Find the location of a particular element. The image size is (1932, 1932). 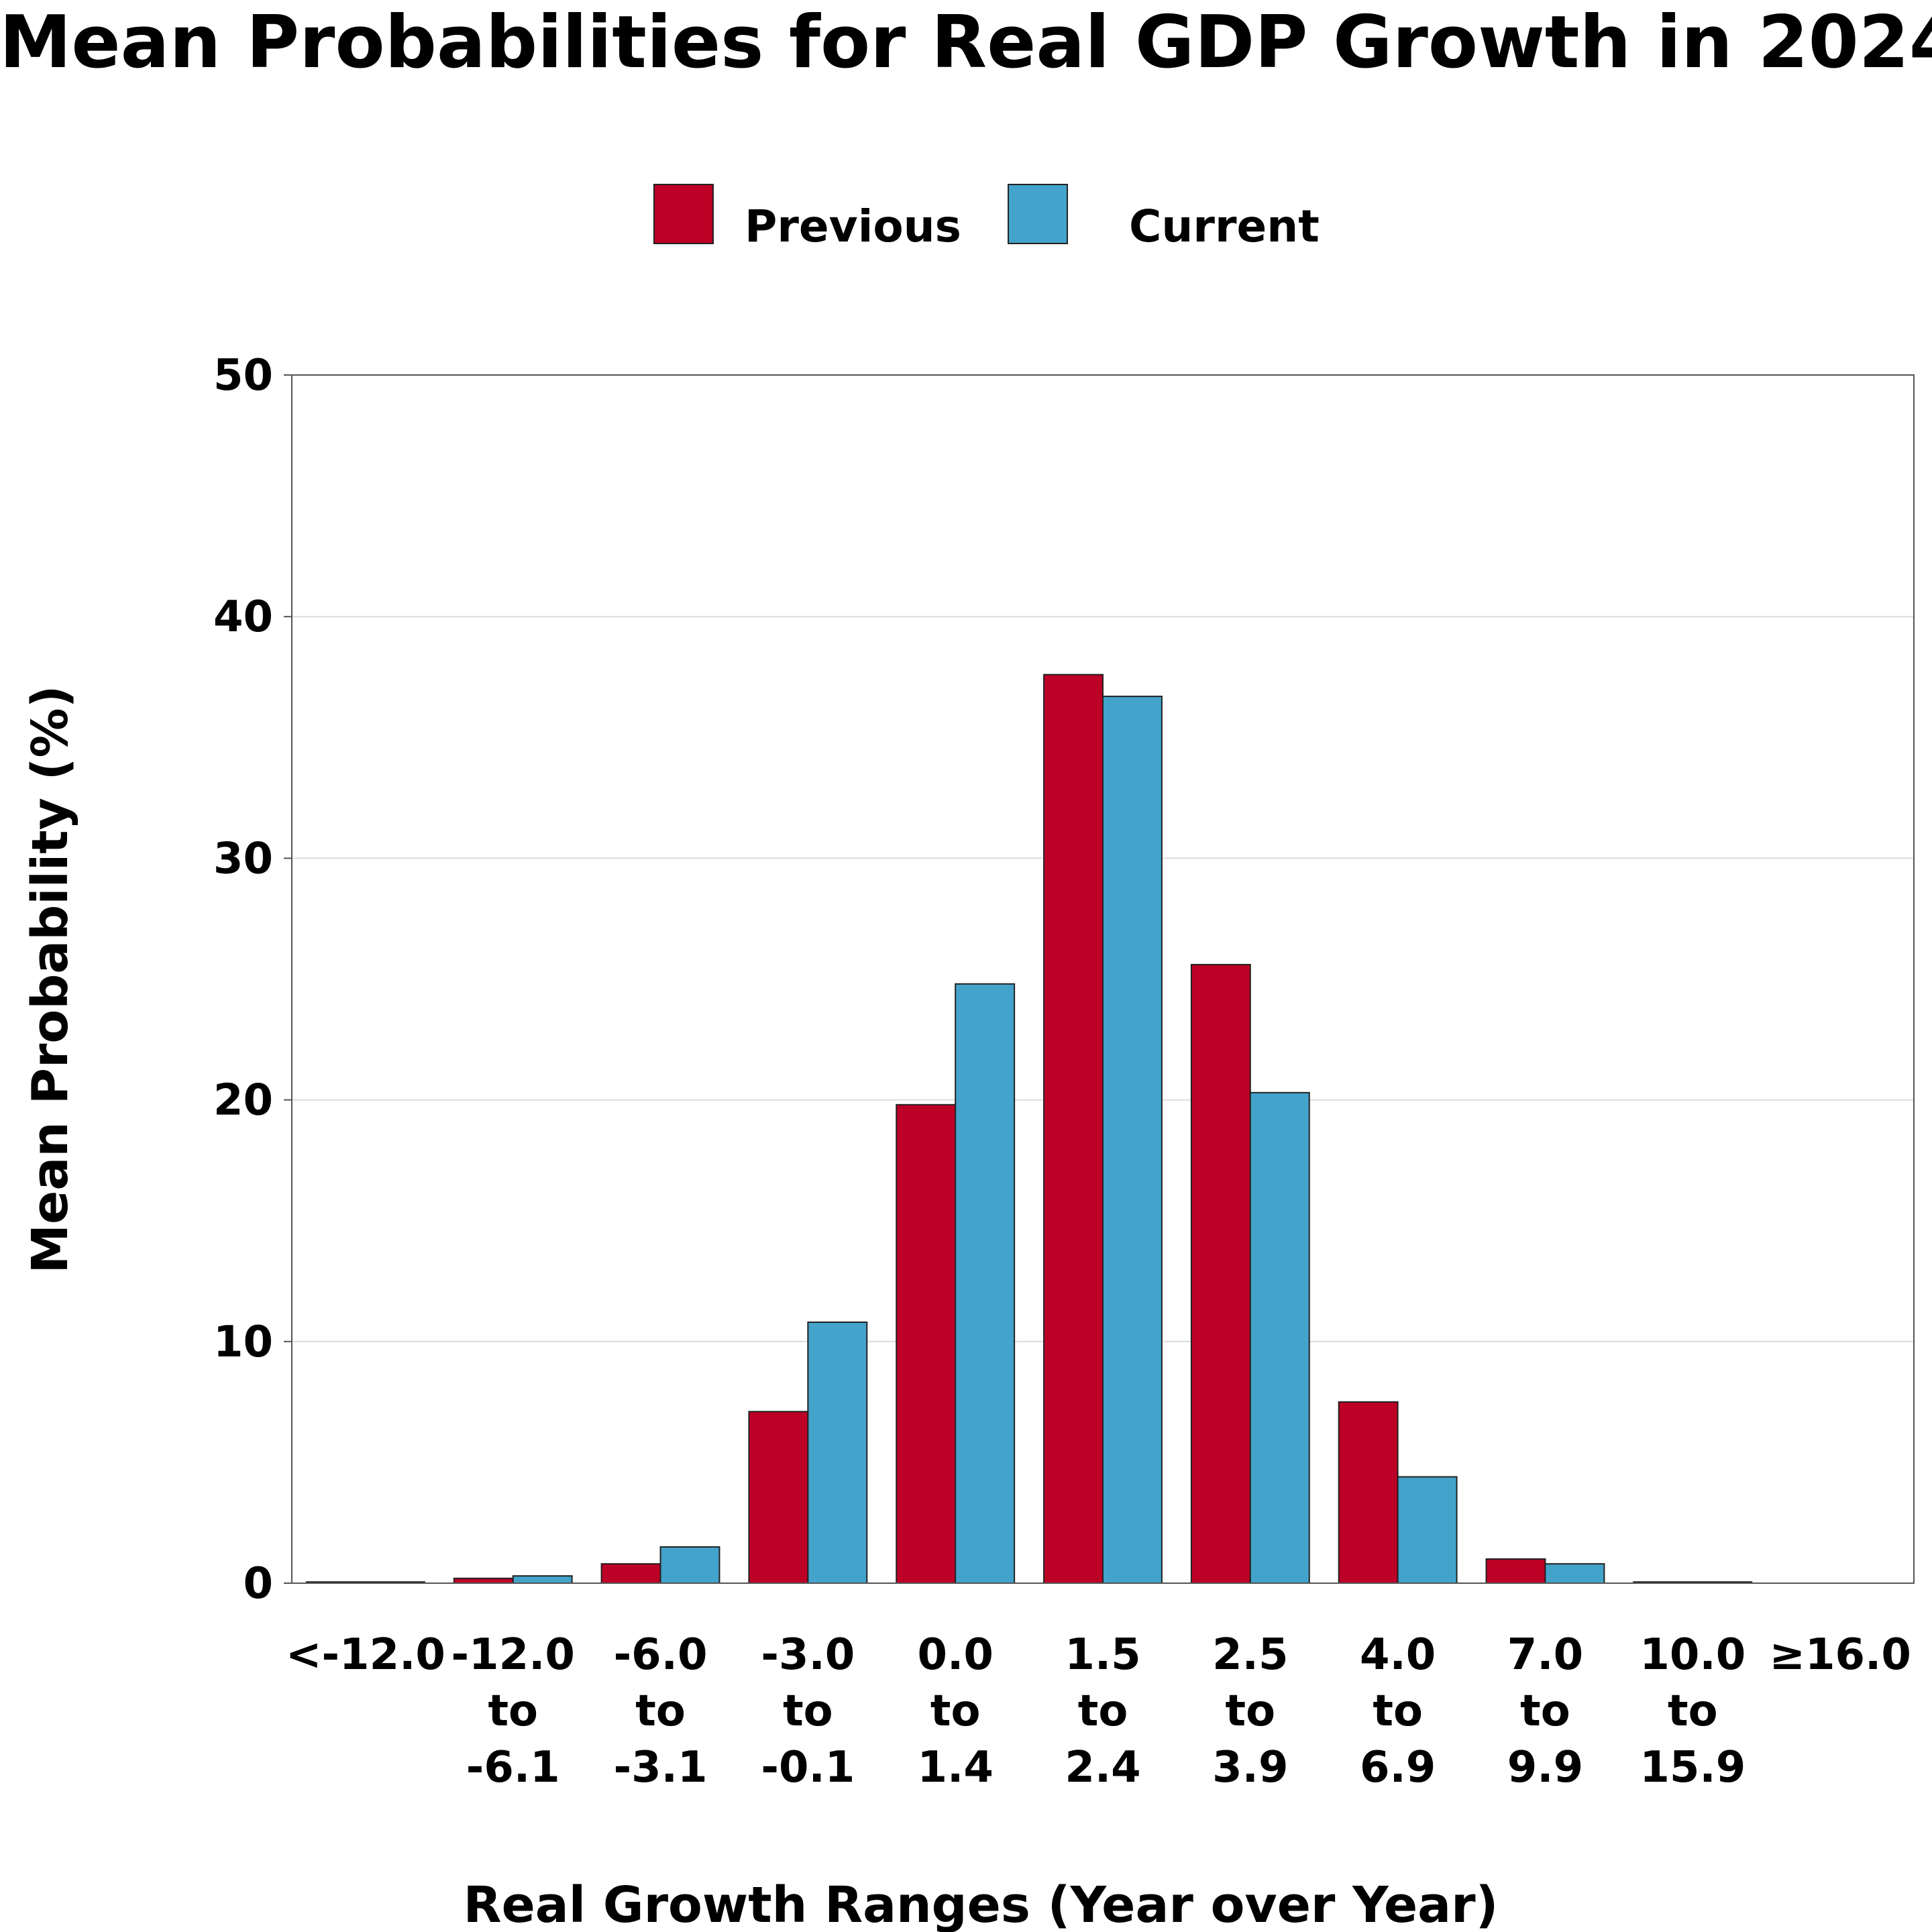

y-tick-label: 50 is located at coordinates (243, 375).